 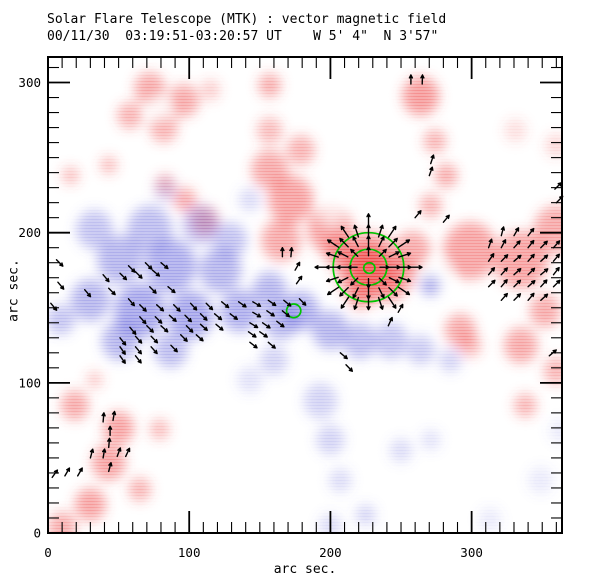 I want to click on y-tick-label: 300, so click(x=29, y=82).